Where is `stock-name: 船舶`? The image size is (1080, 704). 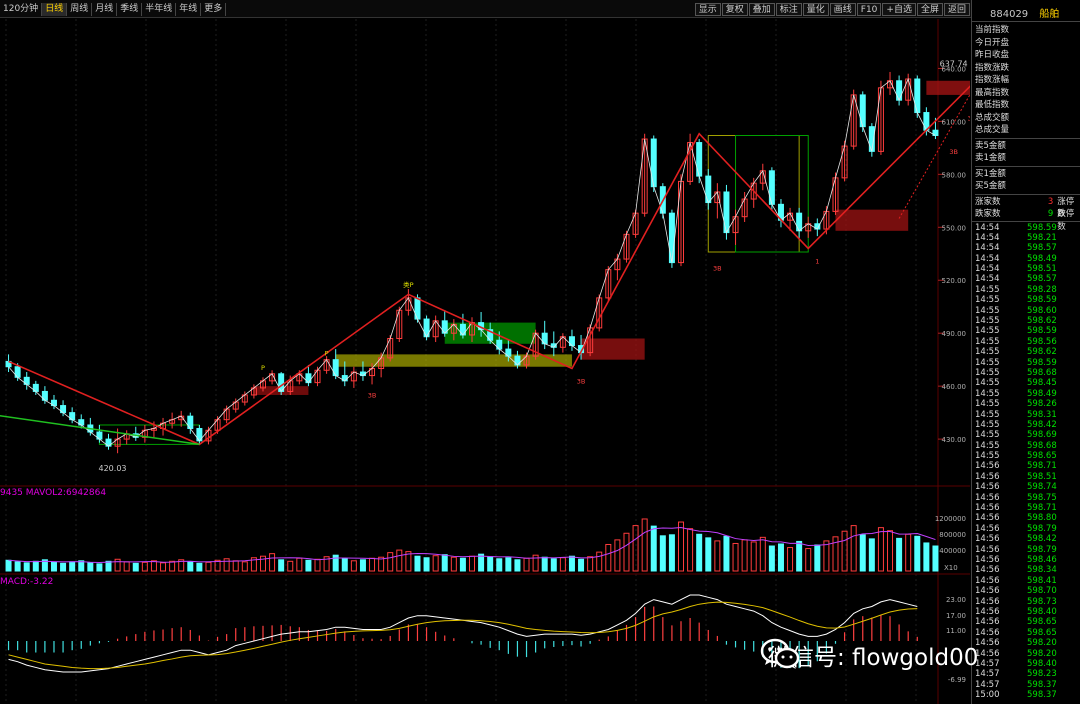
stock-name: 船舶 is located at coordinates (1049, 14).